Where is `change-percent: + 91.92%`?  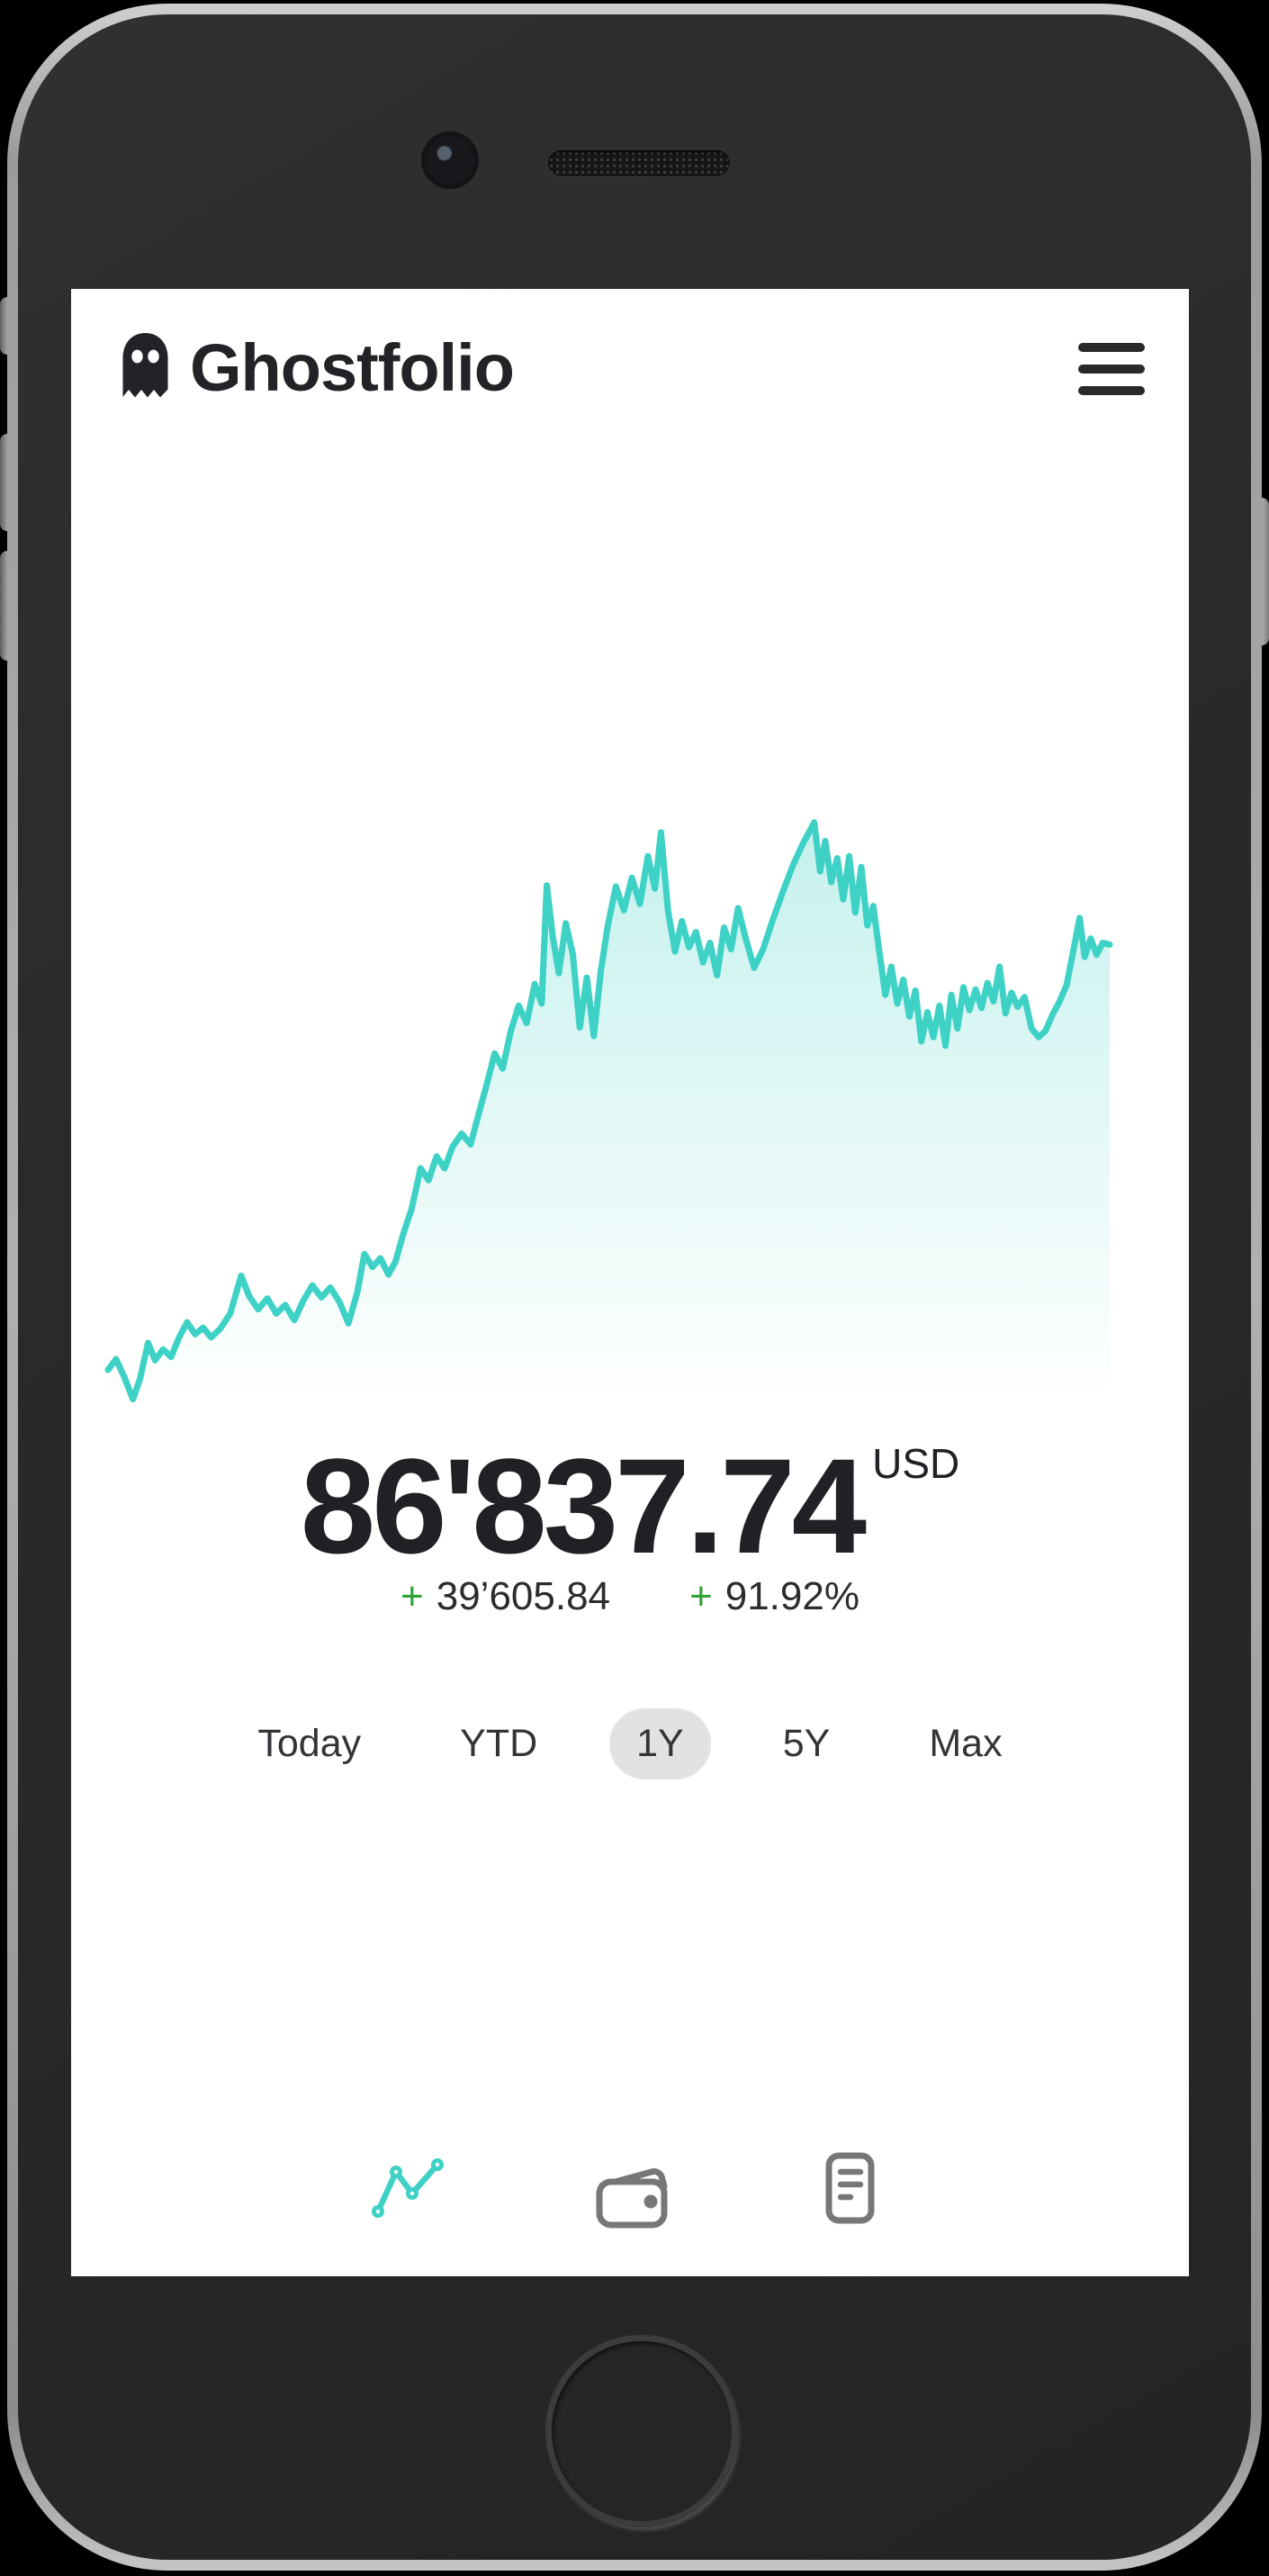 change-percent: + 91.92% is located at coordinates (774, 1596).